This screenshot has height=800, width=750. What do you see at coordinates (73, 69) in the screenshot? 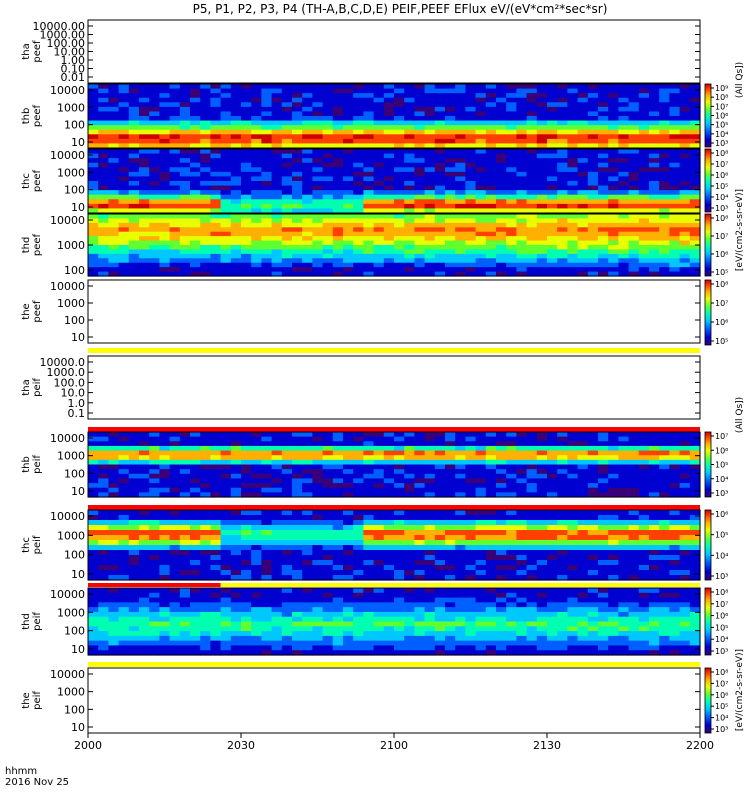
I see `y-tick-label: 0.10` at bounding box center [73, 69].